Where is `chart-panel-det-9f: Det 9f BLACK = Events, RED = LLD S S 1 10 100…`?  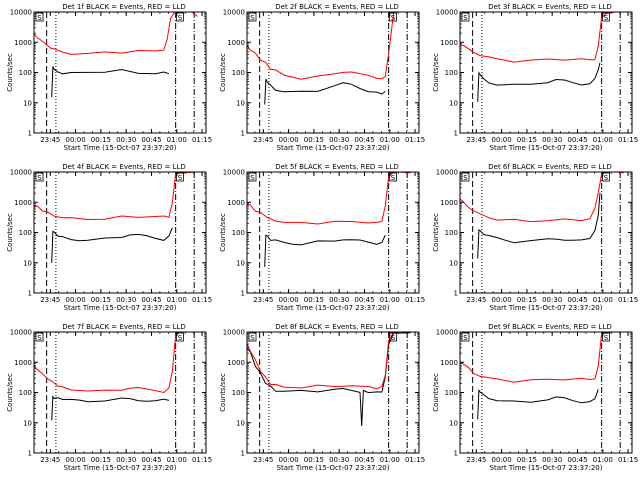 chart-panel-det-9f: Det 9f BLACK = Events, RED = LLD S S 1 10 100… is located at coordinates (532, 400).